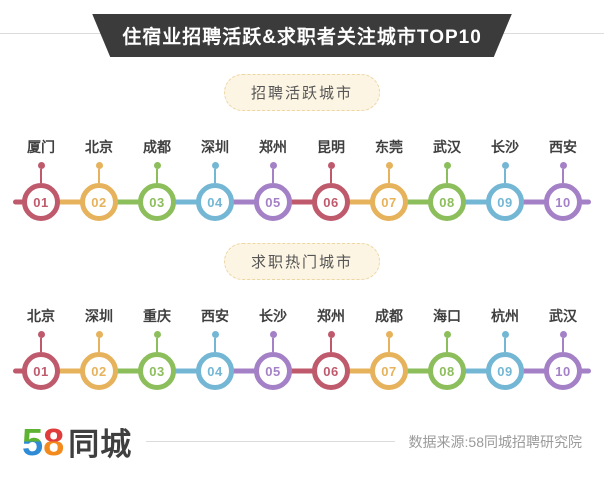 The height and width of the screenshot is (488, 604). Describe the element at coordinates (54, 443) in the screenshot. I see `logo-digit-8: 8` at that location.